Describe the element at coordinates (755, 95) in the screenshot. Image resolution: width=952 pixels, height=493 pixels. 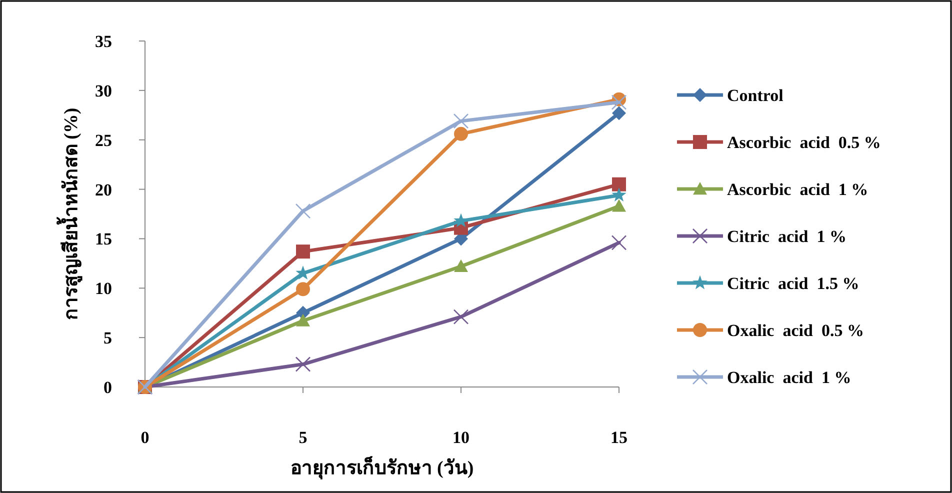
I see `legend-label: Control` at that location.